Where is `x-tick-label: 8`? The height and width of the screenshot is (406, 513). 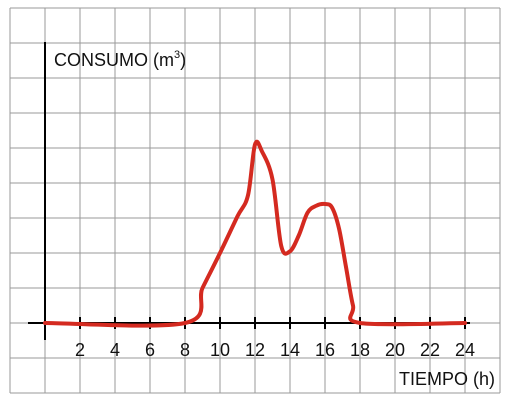
x-tick-label: 8 is located at coordinates (185, 350).